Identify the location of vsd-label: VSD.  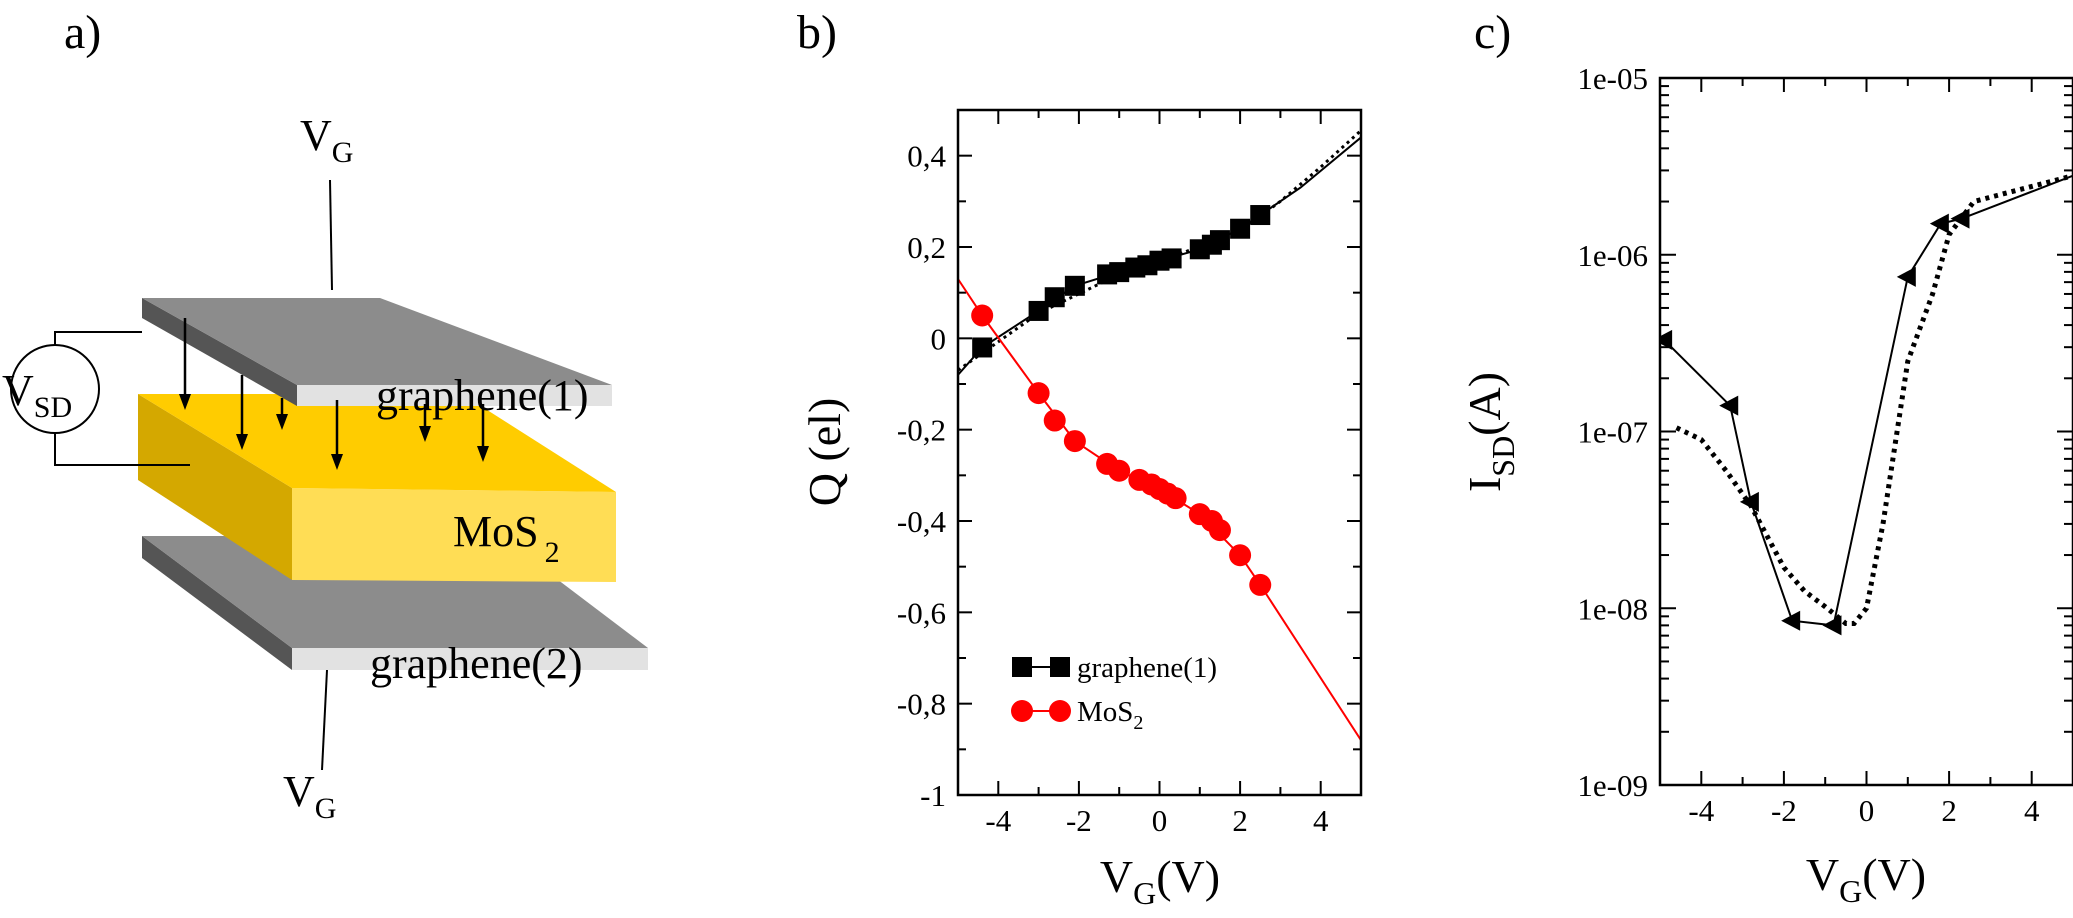
(37, 395).